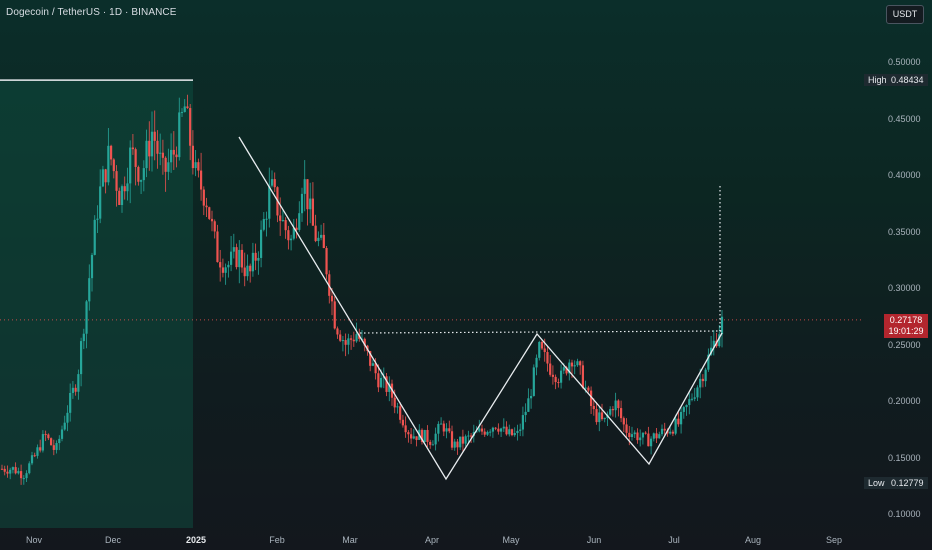  Describe the element at coordinates (511, 540) in the screenshot. I see `time-axis-label: May` at that location.